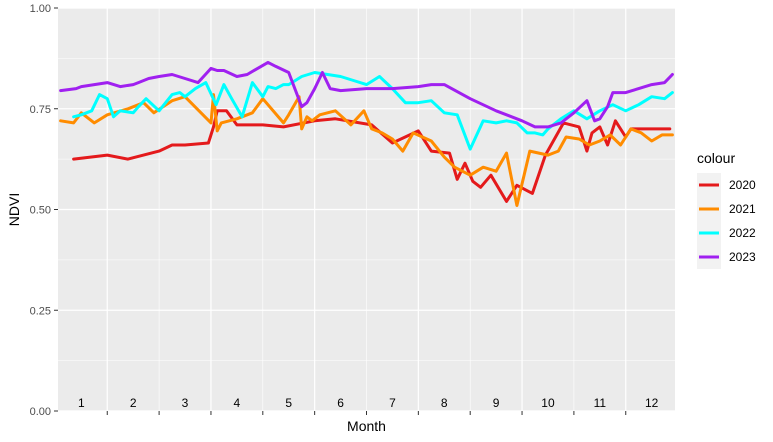 Image resolution: width=773 pixels, height=442 pixels. What do you see at coordinates (40, 311) in the screenshot?
I see `y-tick-label: 0.25` at bounding box center [40, 311].